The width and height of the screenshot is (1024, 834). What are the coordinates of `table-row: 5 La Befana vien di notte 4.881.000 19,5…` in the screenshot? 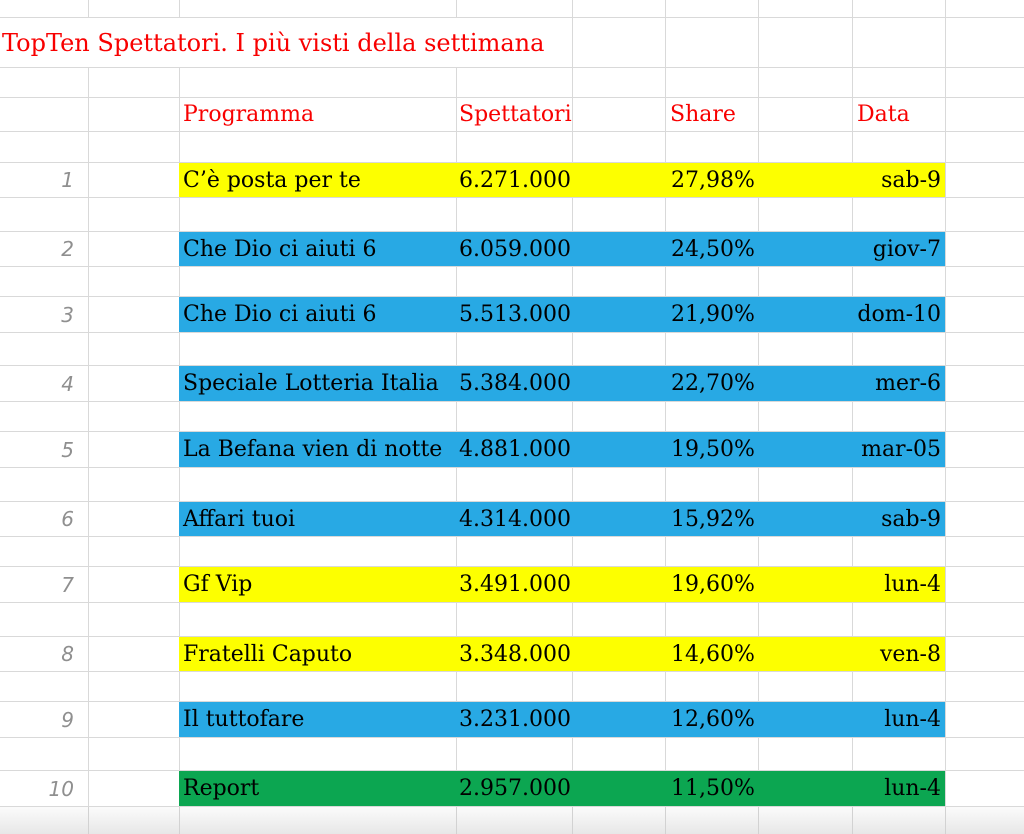 It's located at (512, 450).